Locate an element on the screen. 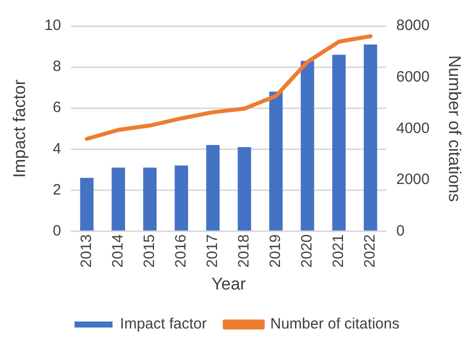 This screenshot has width=474, height=348. x-axis-title: Year is located at coordinates (228, 284).